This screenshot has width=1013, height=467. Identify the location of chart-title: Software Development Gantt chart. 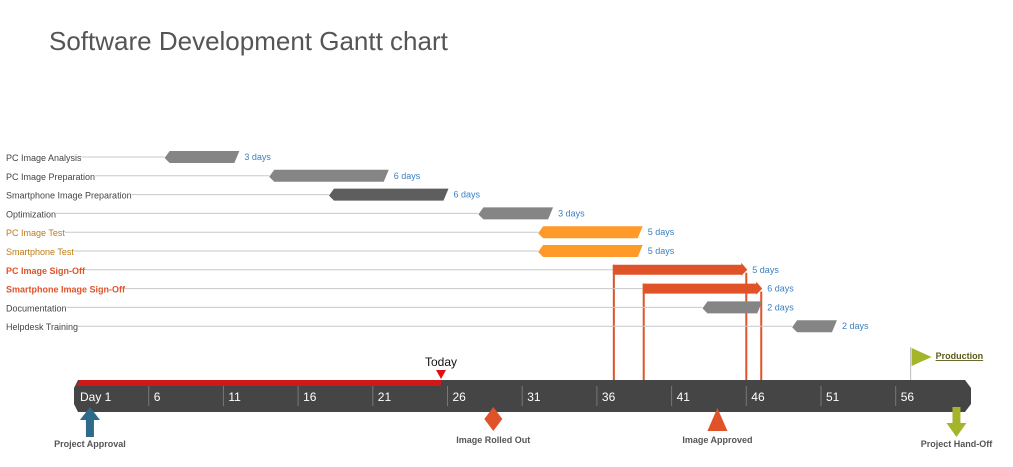
(248, 41).